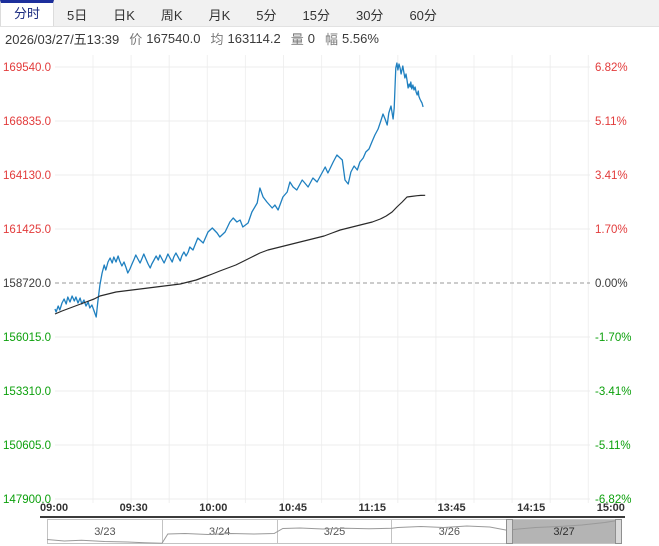 The width and height of the screenshot is (659, 546). What do you see at coordinates (510, 531) in the screenshot?
I see `navigator-left-handle` at bounding box center [510, 531].